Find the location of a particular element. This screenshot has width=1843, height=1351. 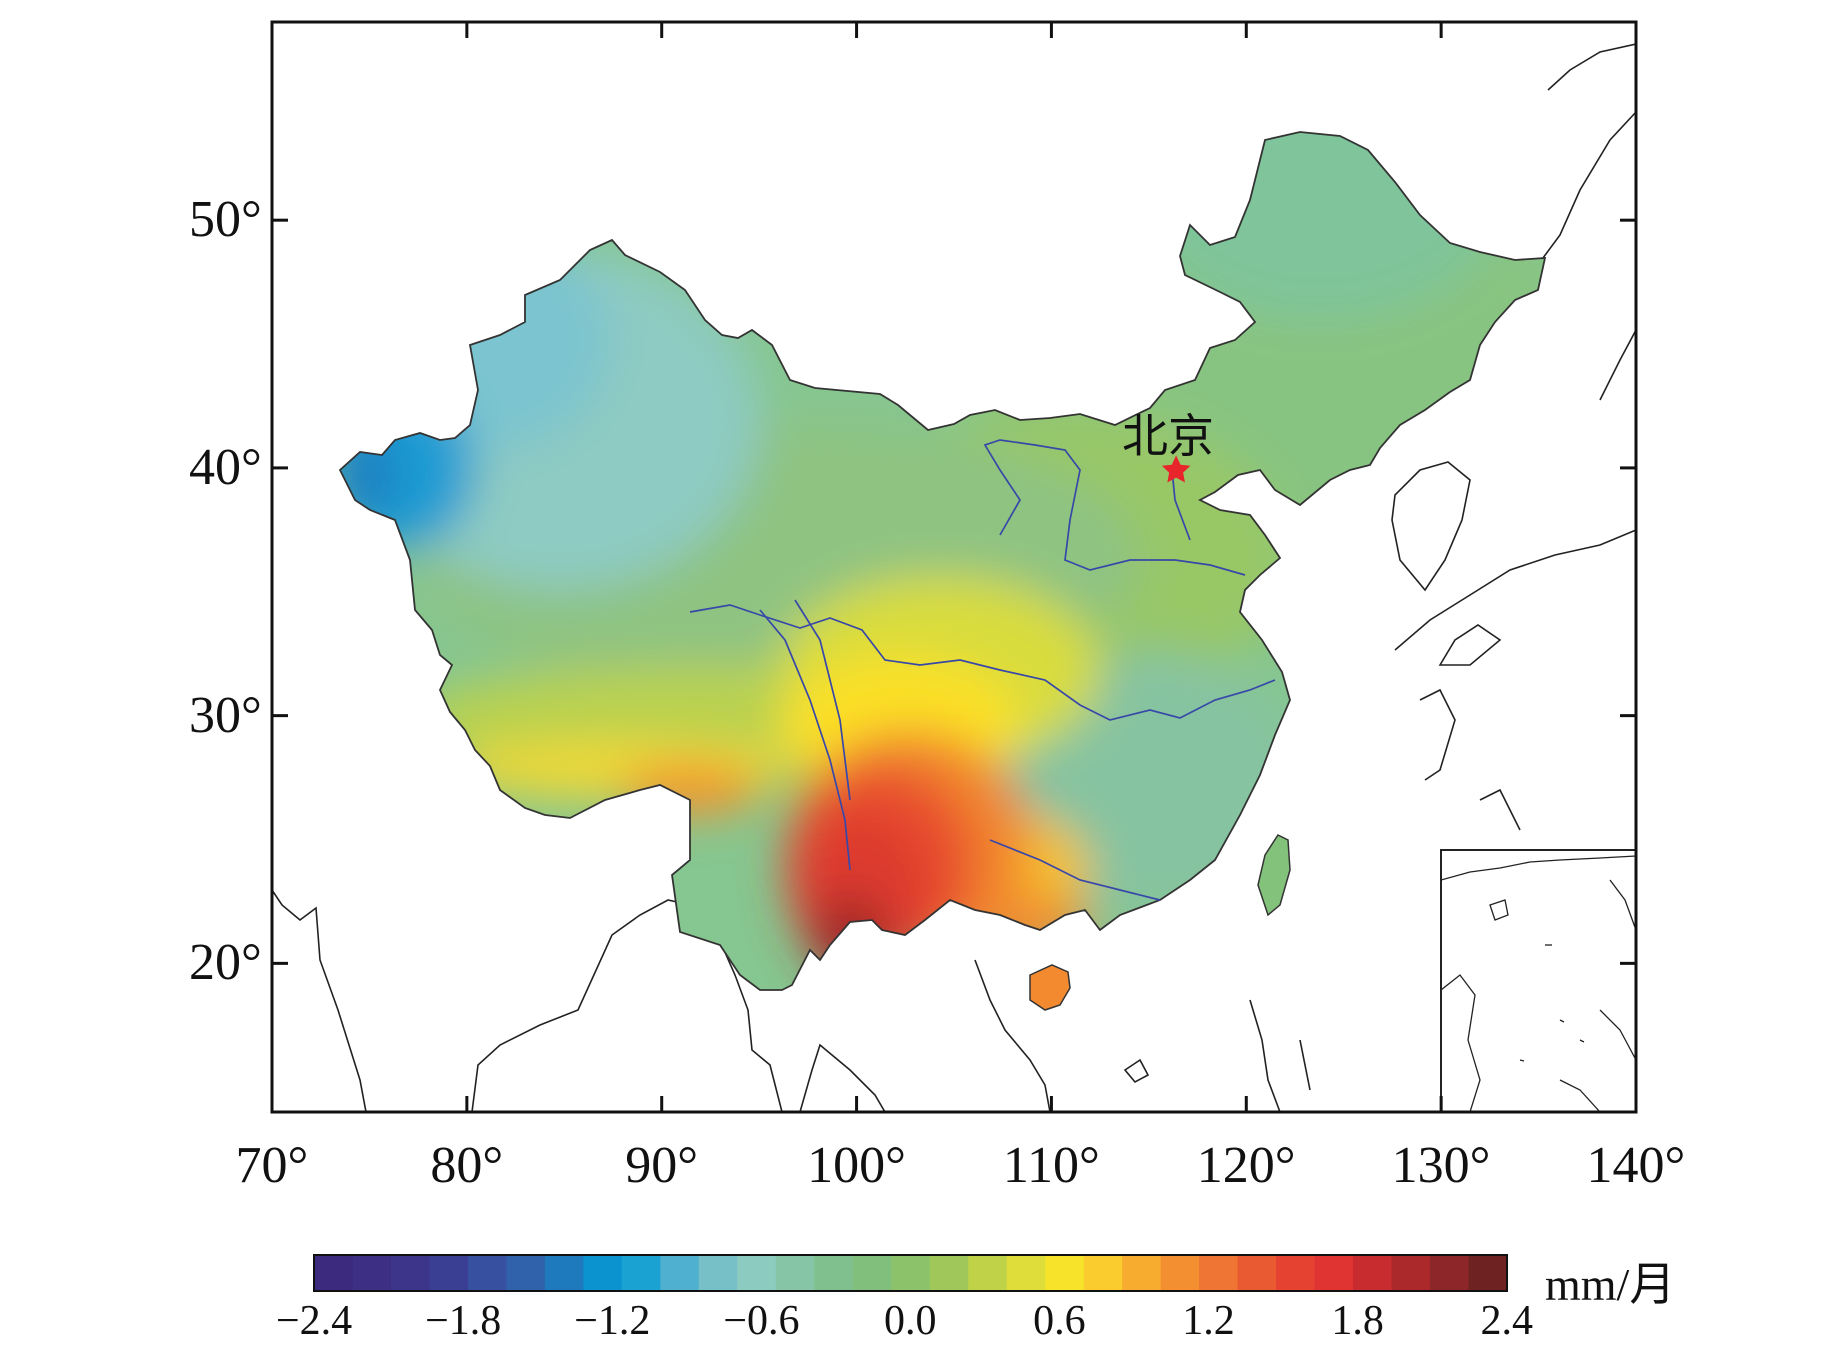

yellow-river is located at coordinates (1114, 507).